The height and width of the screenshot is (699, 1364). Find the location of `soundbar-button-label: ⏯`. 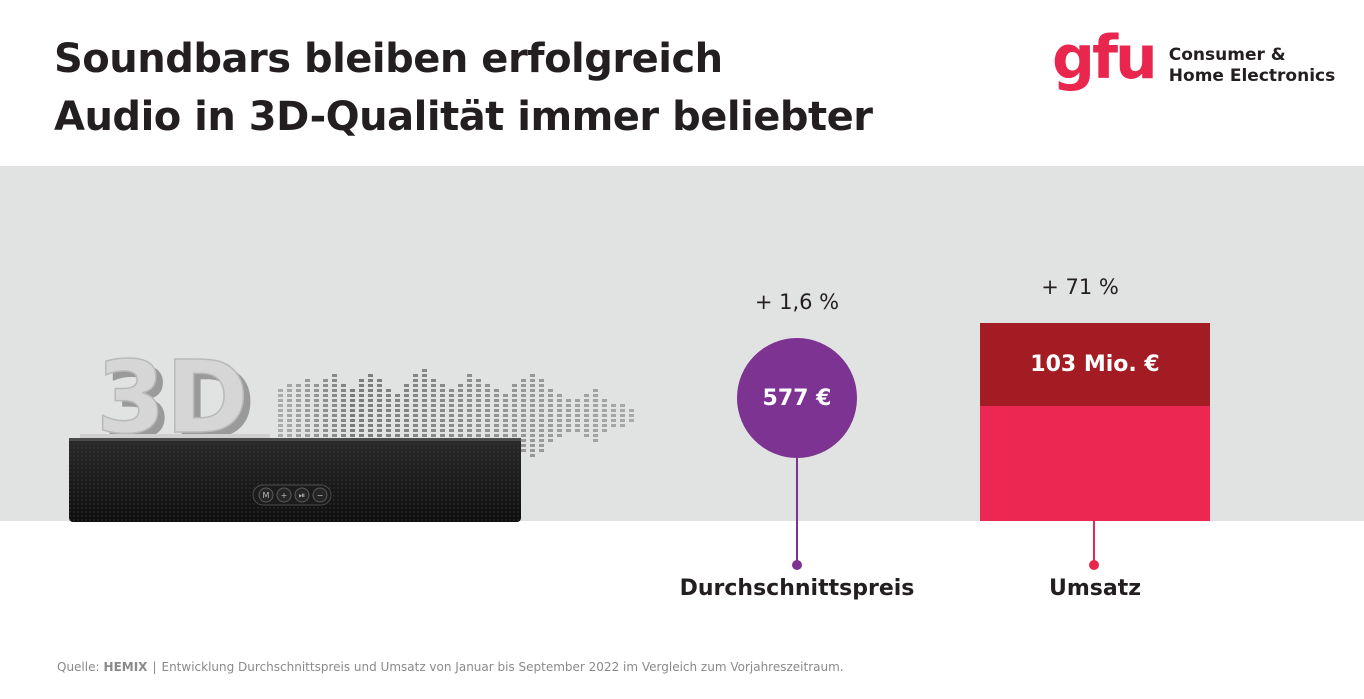

soundbar-button-label: ⏯ is located at coordinates (302, 495).